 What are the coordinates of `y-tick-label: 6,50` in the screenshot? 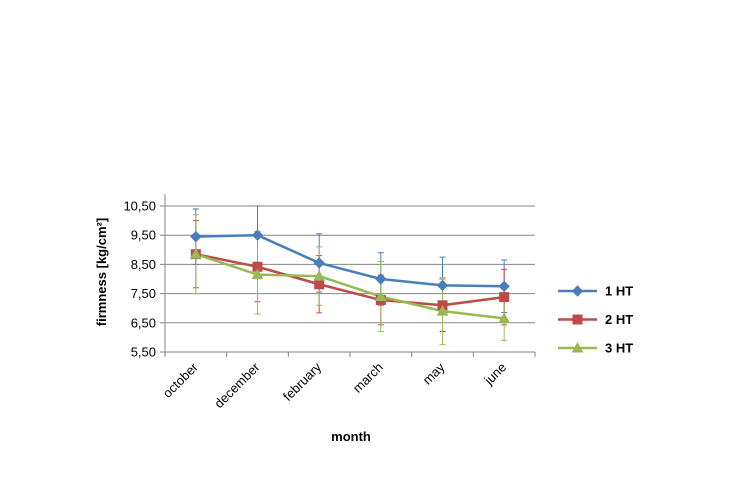 It's located at (143, 322).